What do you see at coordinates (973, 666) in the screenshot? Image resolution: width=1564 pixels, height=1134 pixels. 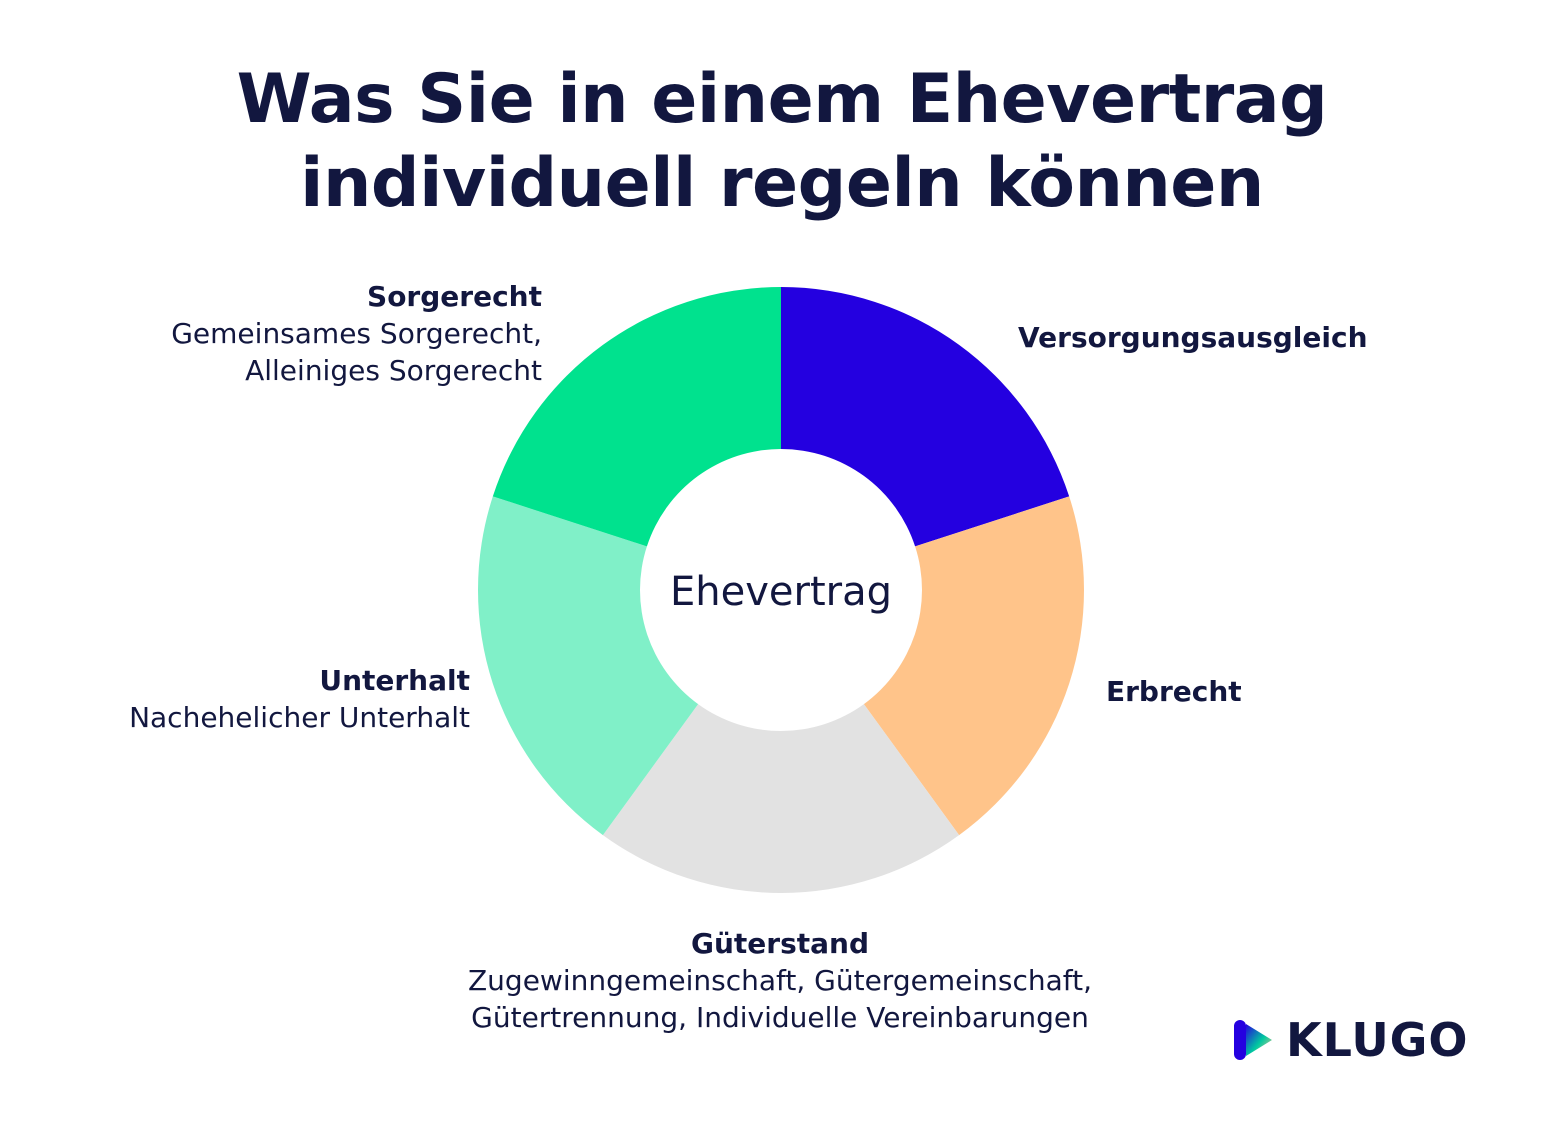 I see `slice-erbrecht` at bounding box center [973, 666].